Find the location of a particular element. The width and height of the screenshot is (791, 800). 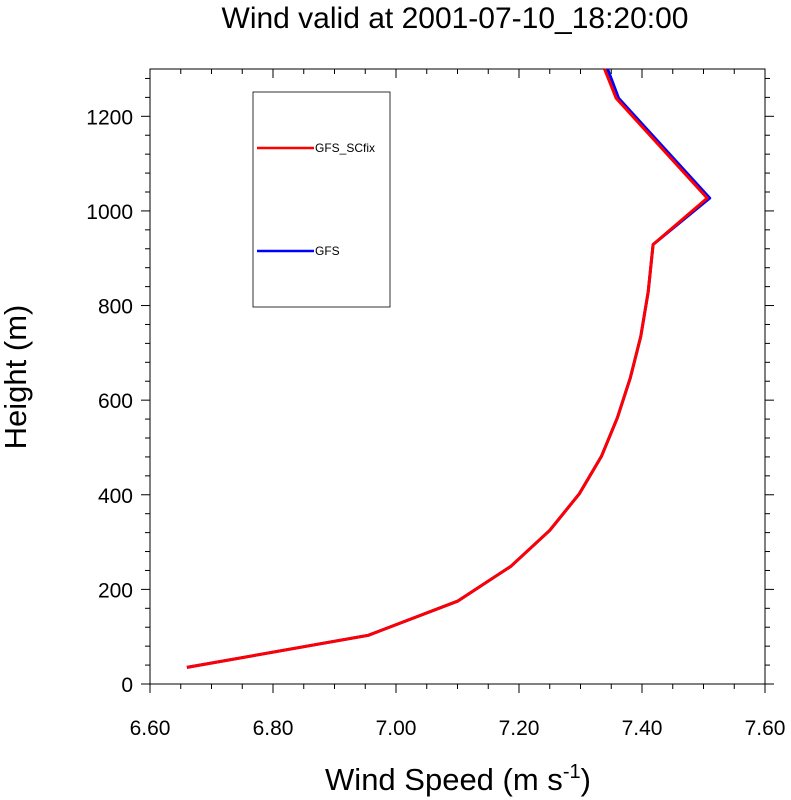

y-tick-label: 1200 is located at coordinates (109, 117).